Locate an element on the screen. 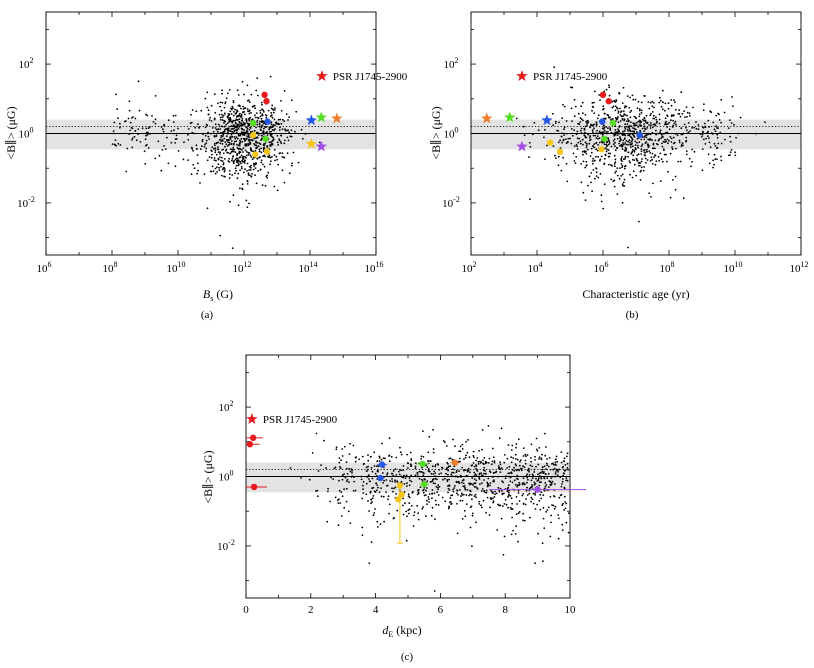  y-tick-exponent: 0 is located at coordinates (232, 473).